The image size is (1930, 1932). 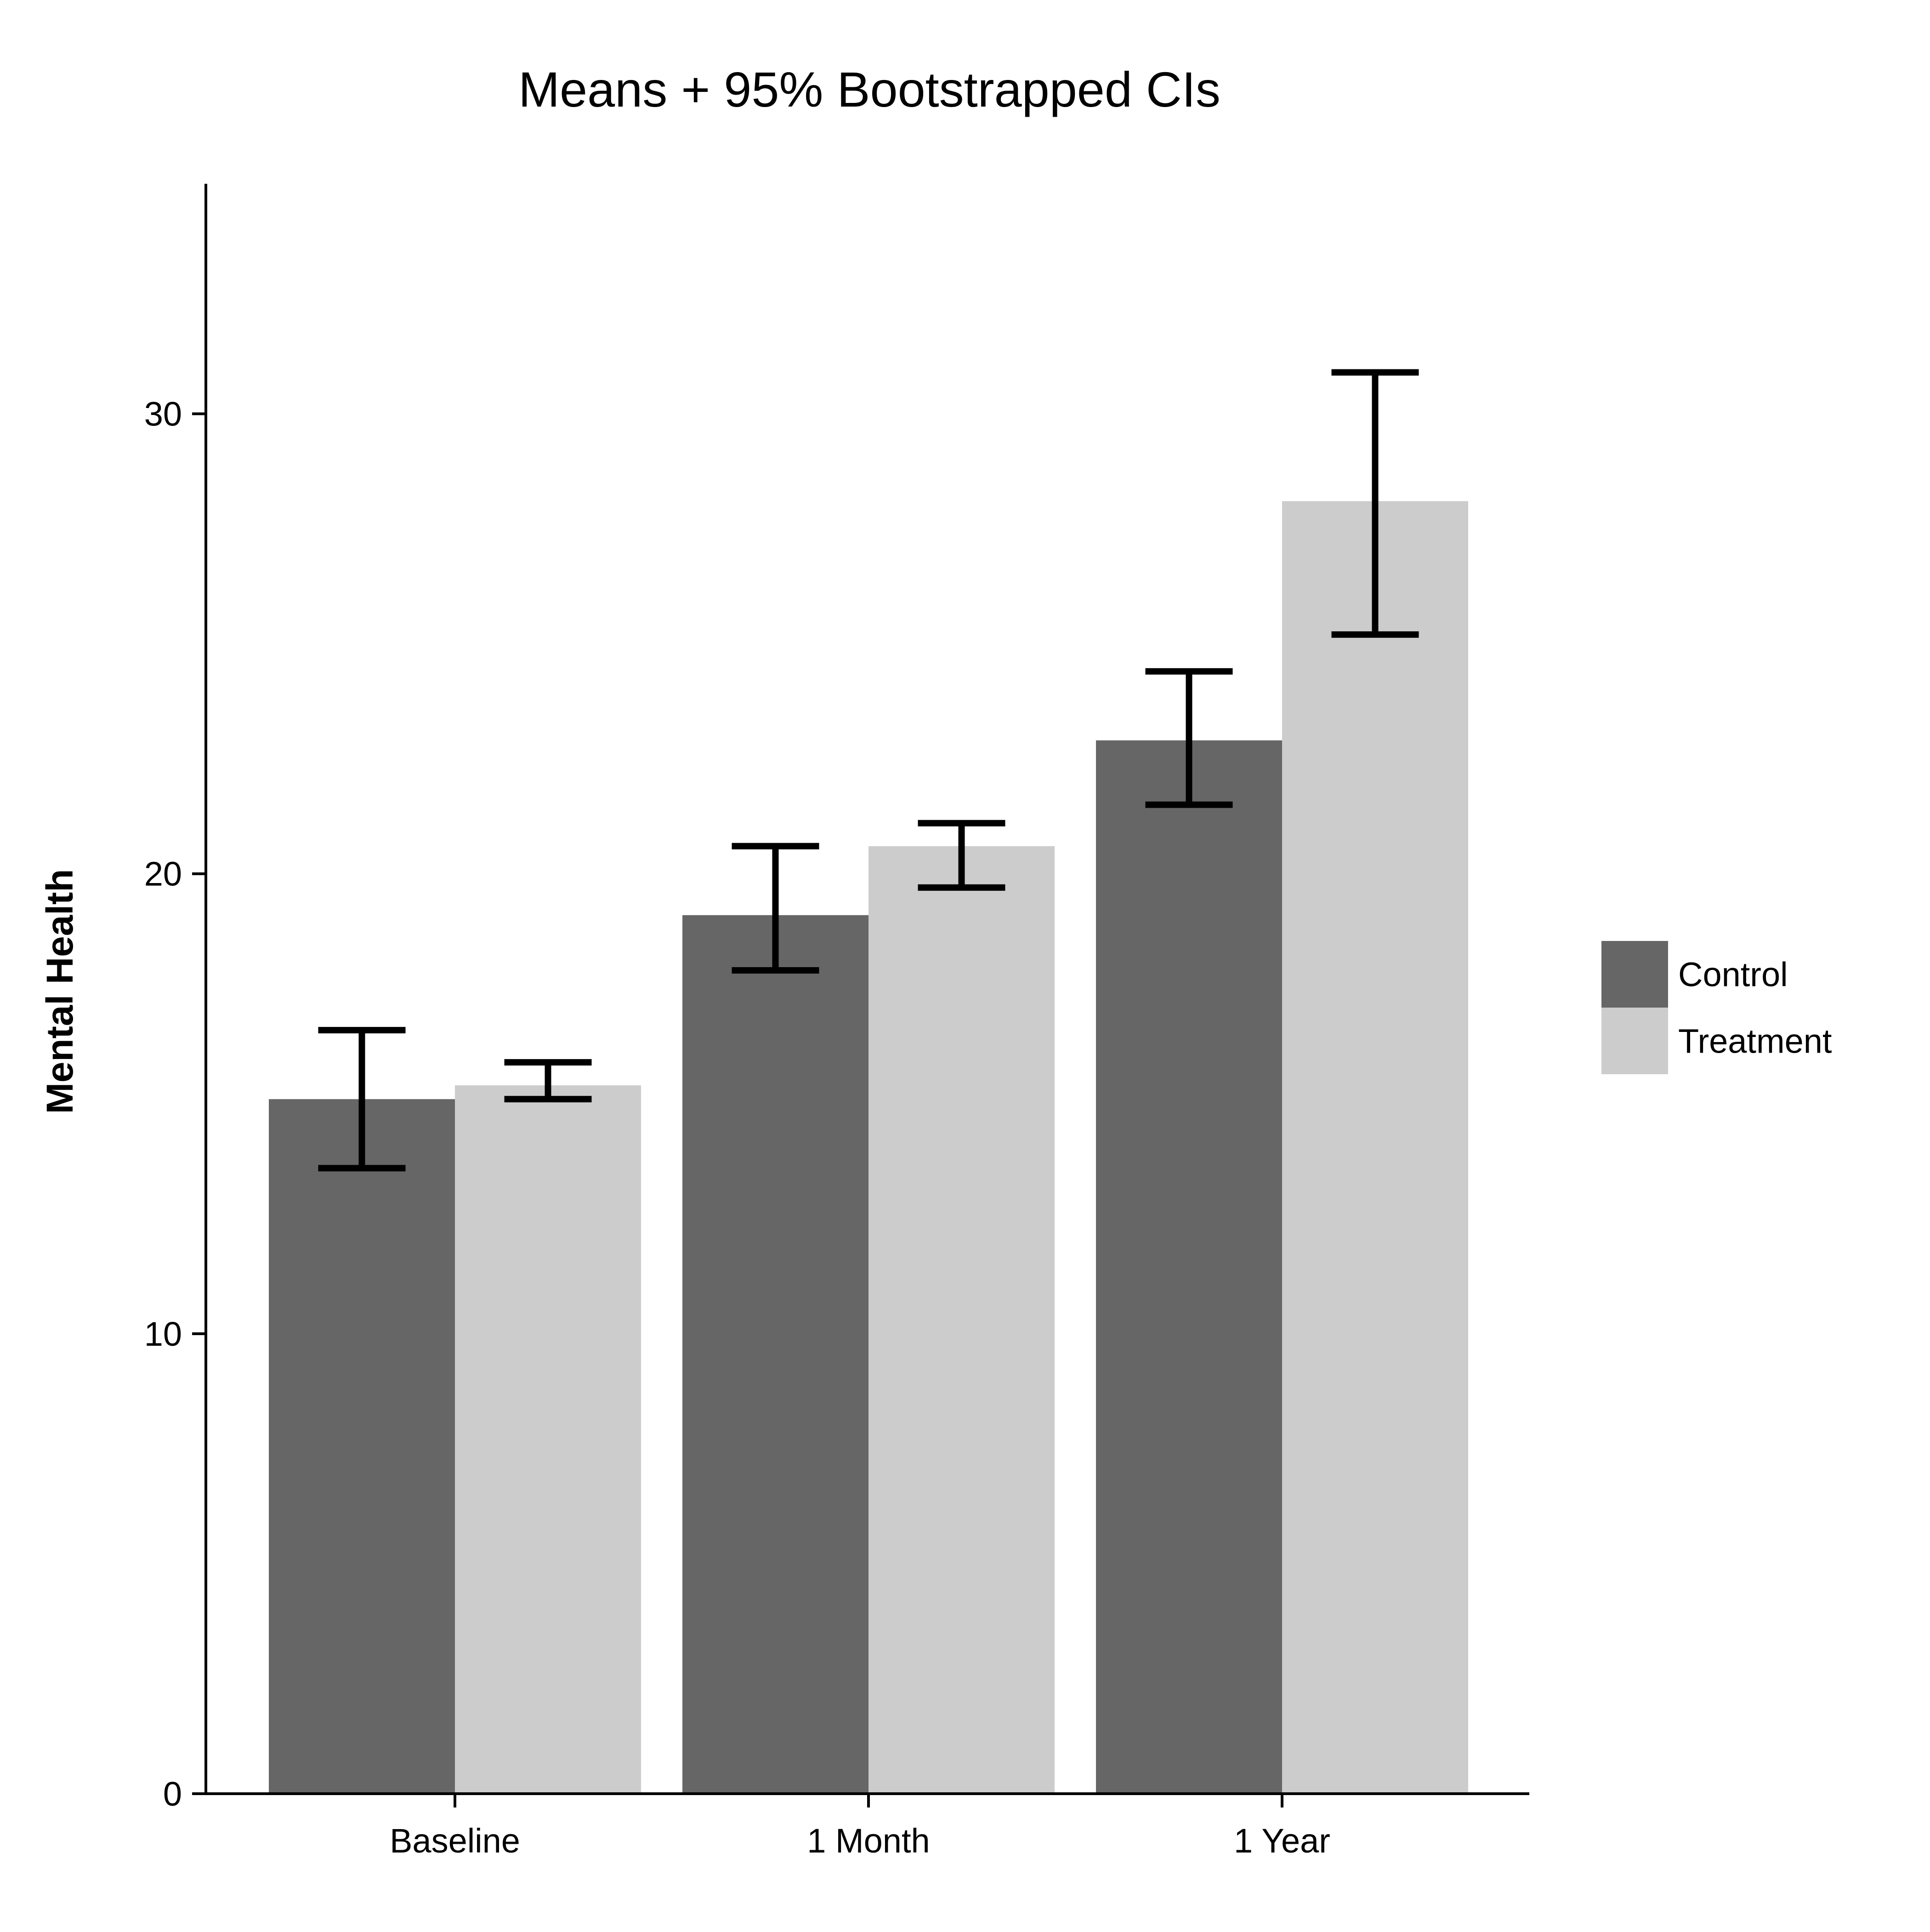 What do you see at coordinates (163, 1334) in the screenshot?
I see `y-tick-label: 10` at bounding box center [163, 1334].